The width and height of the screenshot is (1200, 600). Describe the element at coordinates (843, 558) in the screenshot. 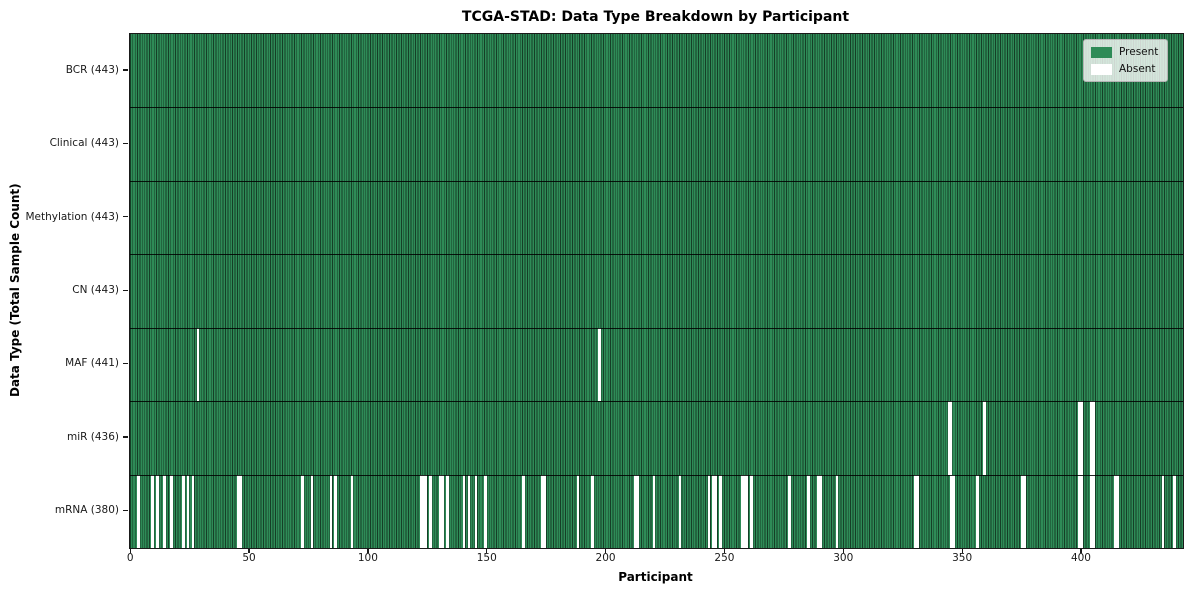

I see `x-tick-label: 300` at that location.